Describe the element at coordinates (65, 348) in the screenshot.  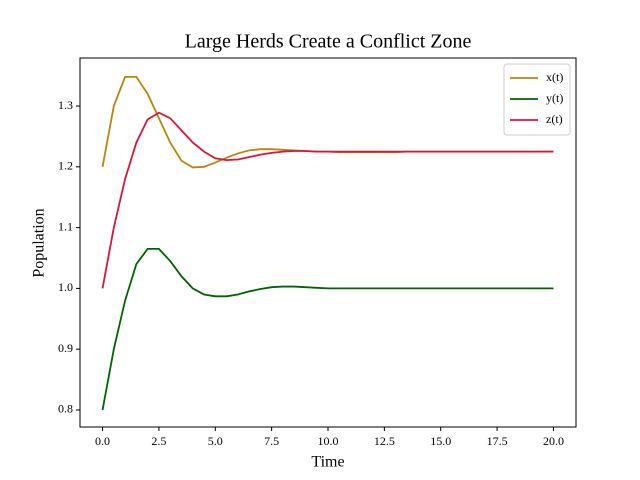
I see `y-tick-label: 0.9` at that location.